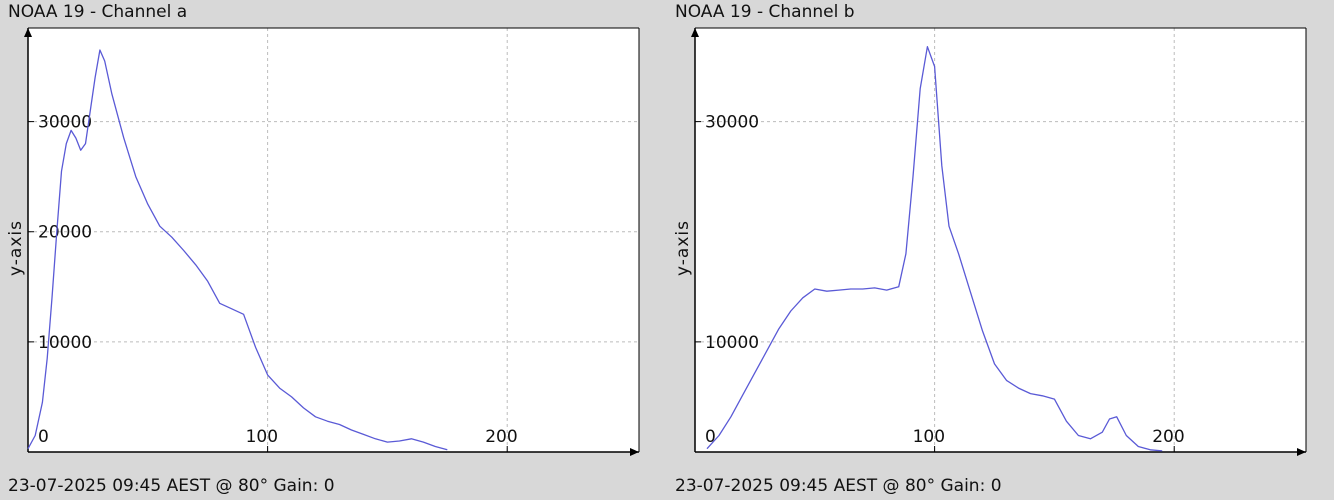 The height and width of the screenshot is (500, 1334). What do you see at coordinates (65, 233) in the screenshot?
I see `y-tick-label: 20000` at bounding box center [65, 233].